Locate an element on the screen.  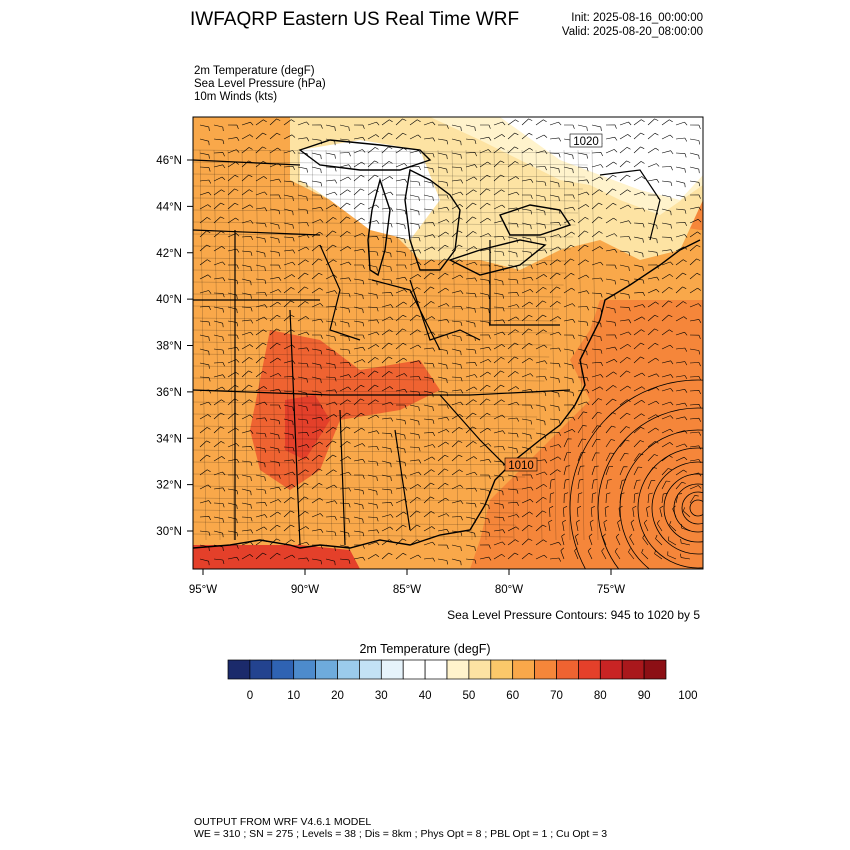
white-region-new-england is located at coordinates (601, 158).